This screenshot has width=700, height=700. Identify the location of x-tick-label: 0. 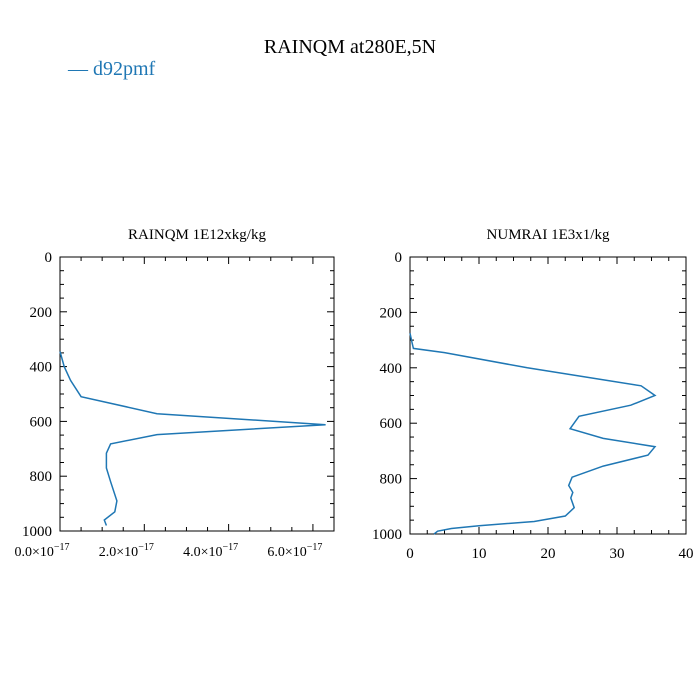
(410, 554).